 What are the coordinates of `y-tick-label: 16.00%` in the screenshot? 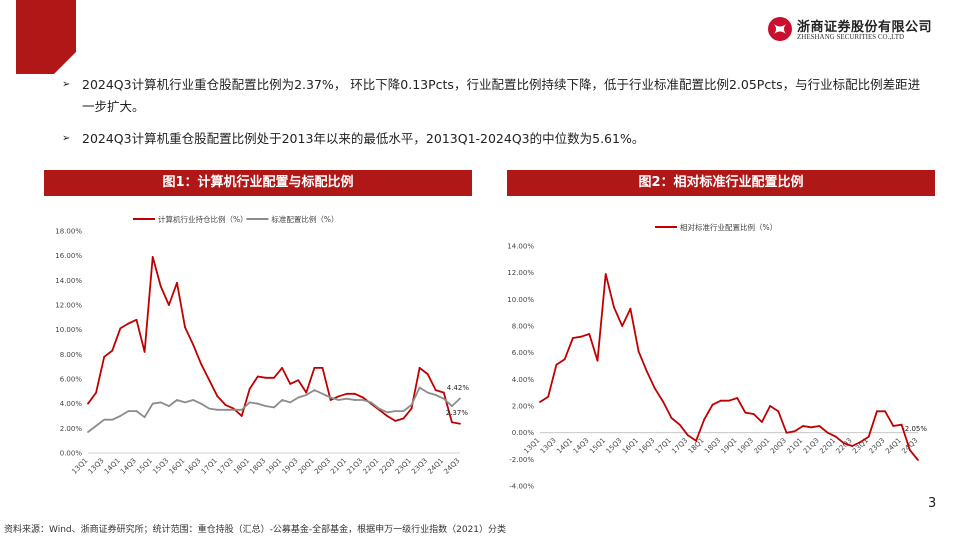 It's located at (68, 256).